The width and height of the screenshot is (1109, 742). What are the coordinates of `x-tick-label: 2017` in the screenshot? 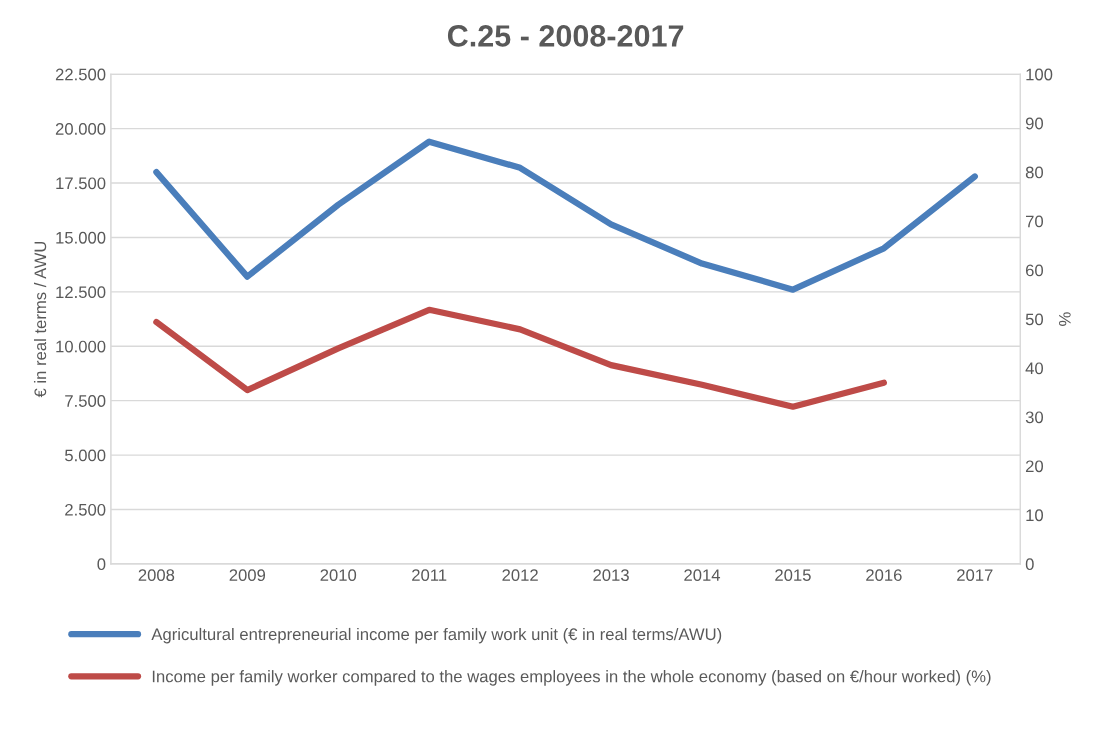 It's located at (975, 575).